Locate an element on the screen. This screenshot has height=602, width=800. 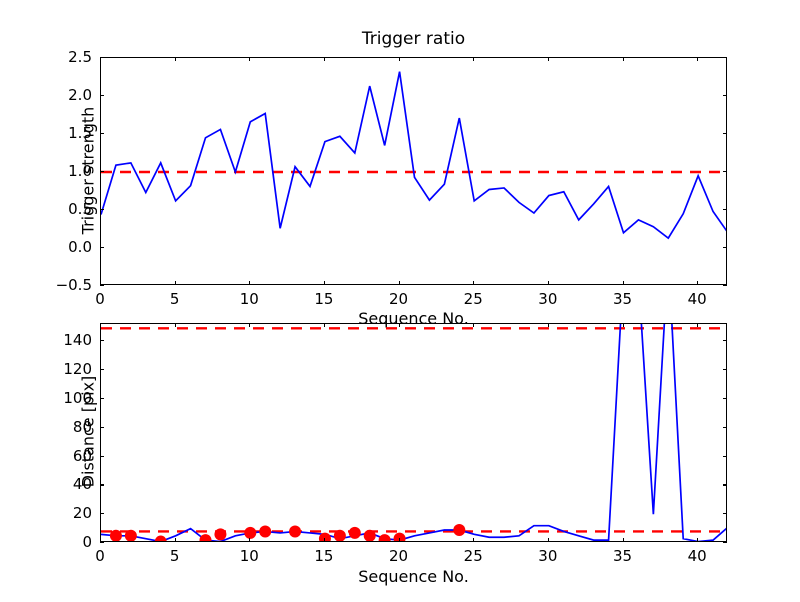
y-axis-label-distance-pix: Distance [pix] is located at coordinates (88, 431).